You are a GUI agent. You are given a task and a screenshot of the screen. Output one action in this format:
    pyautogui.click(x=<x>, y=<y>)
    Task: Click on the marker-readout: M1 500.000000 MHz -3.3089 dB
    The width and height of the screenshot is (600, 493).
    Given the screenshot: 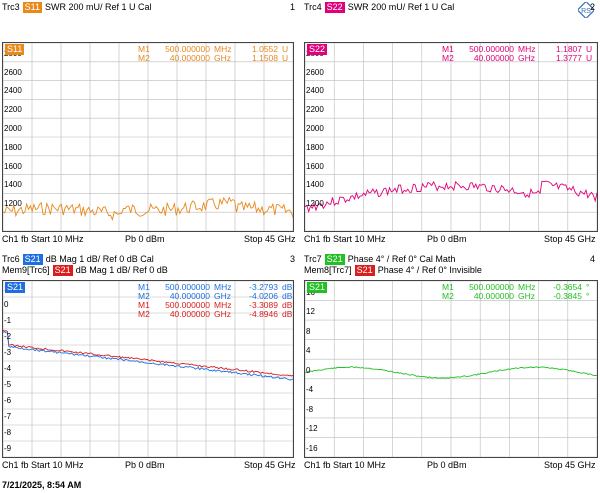 What is the action you would take?
    pyautogui.click(x=215, y=305)
    